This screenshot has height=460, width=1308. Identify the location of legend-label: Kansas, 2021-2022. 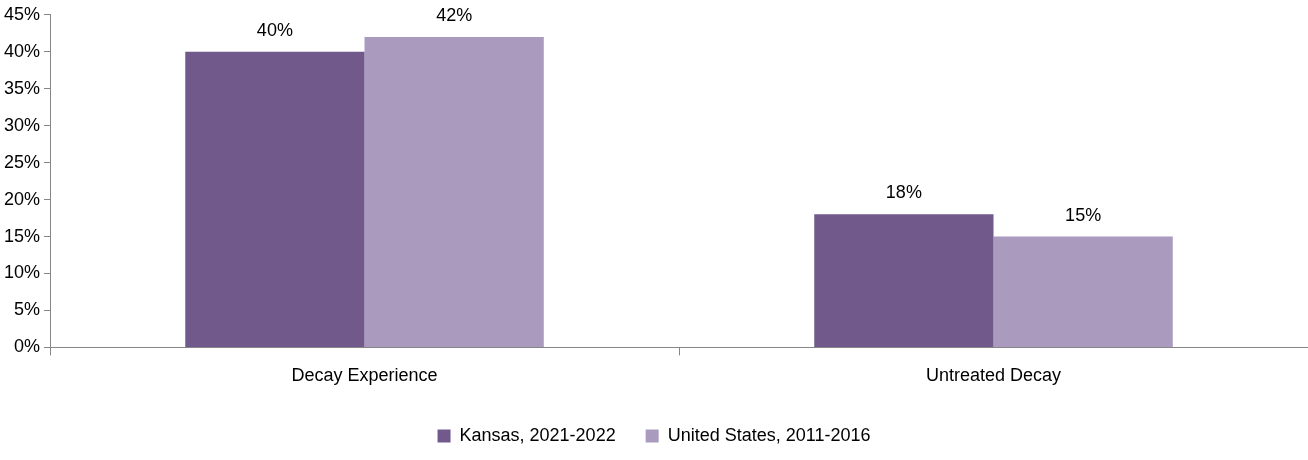
(537, 434).